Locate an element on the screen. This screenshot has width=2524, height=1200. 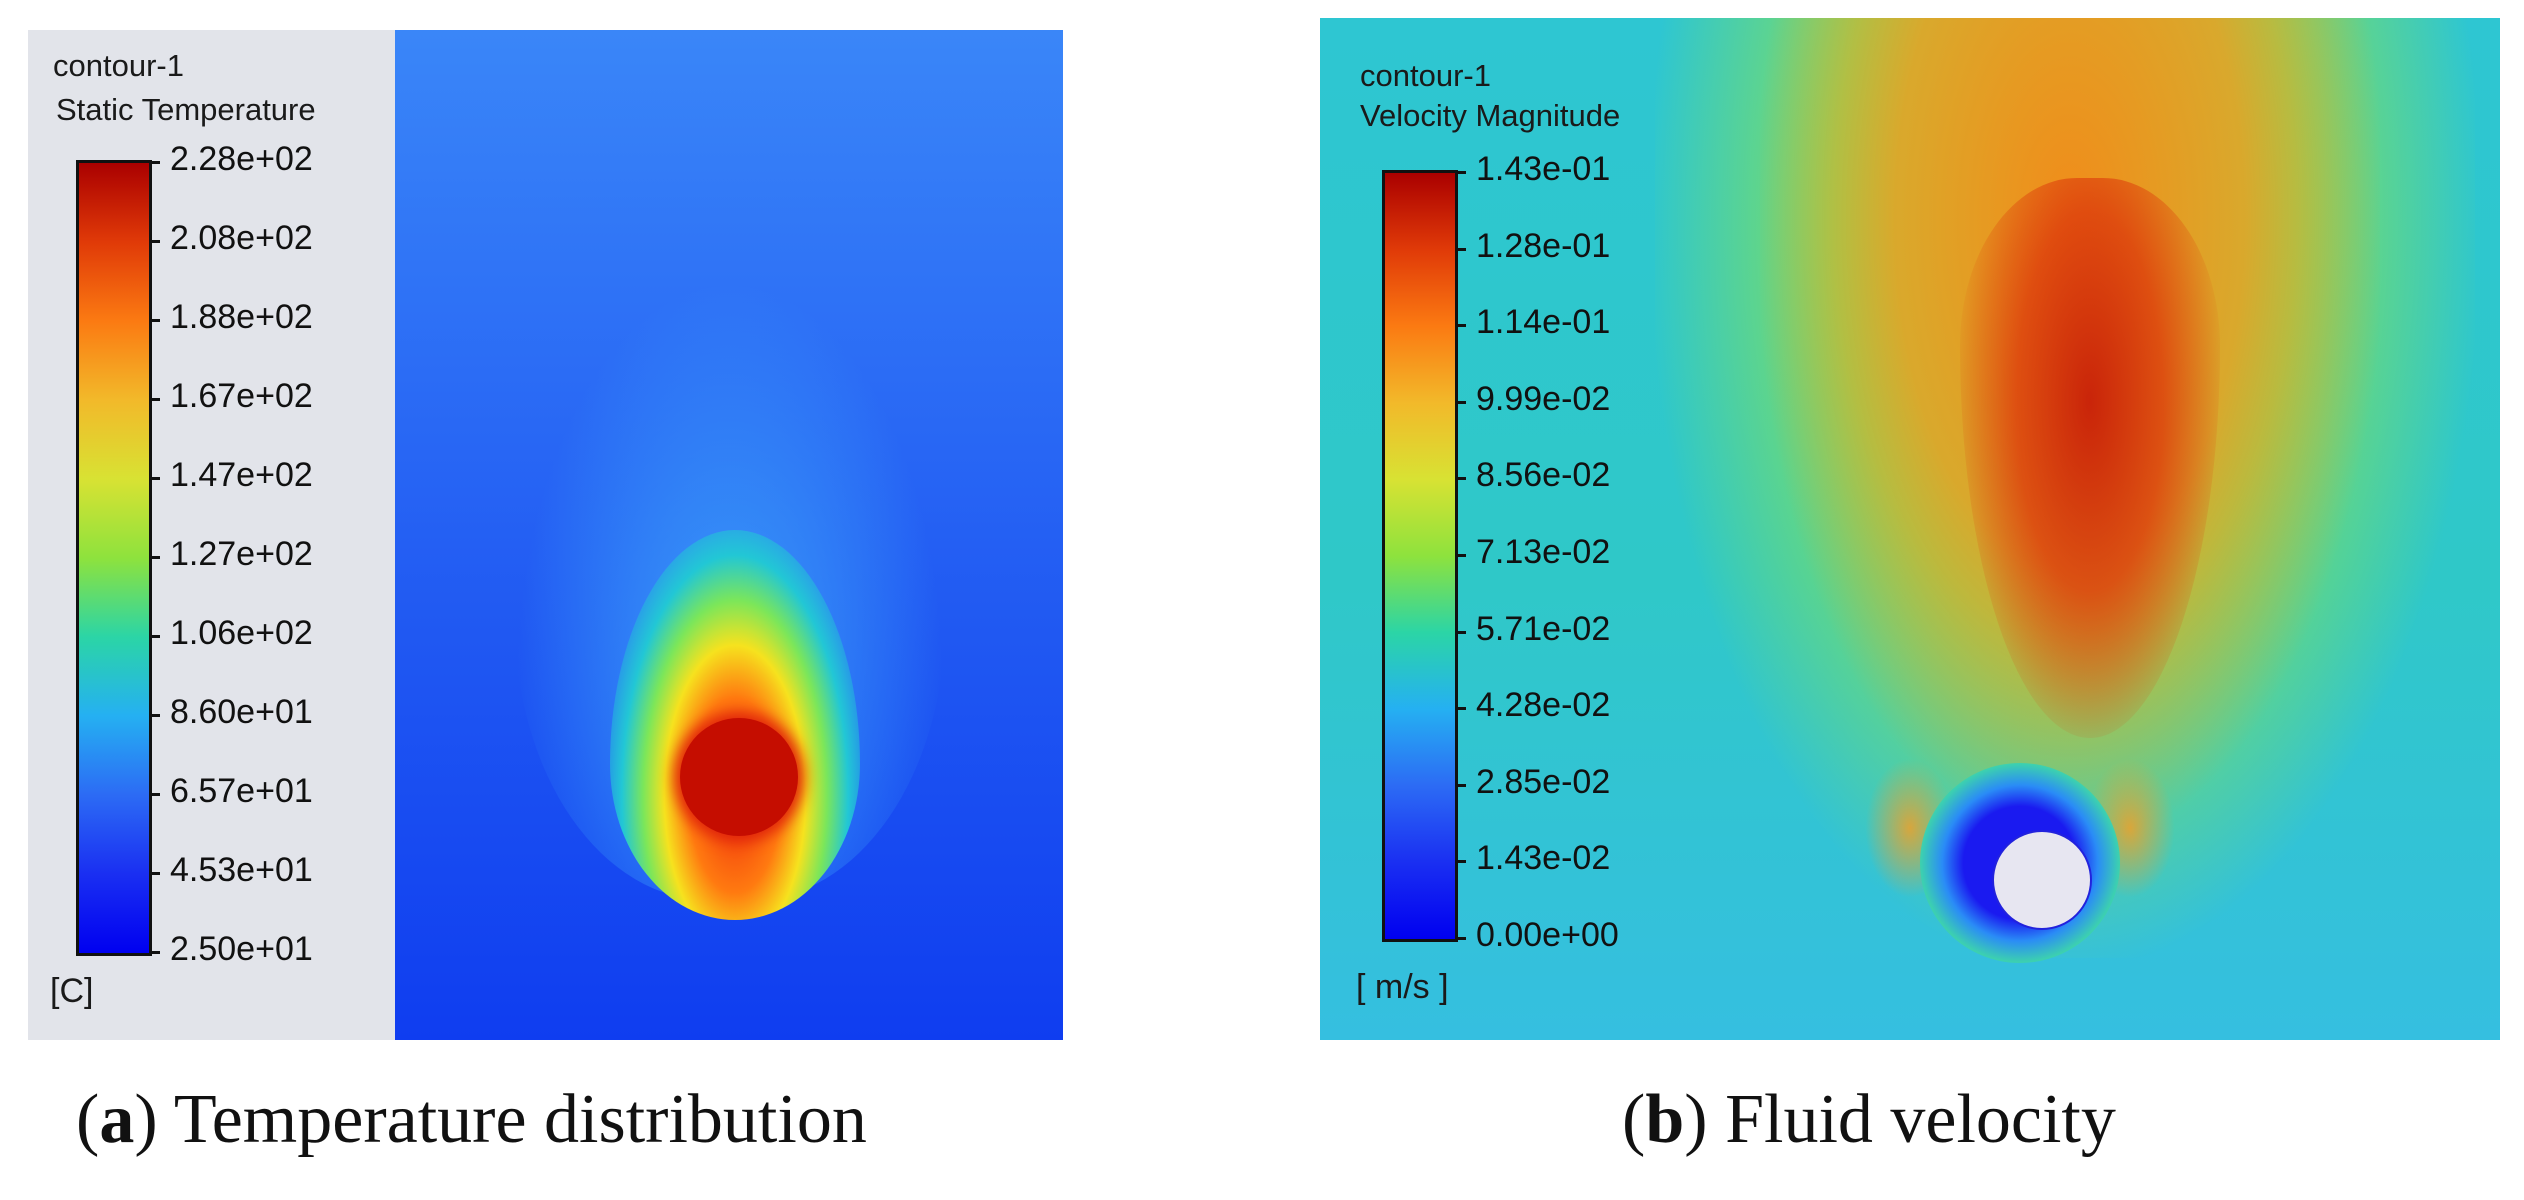
caption-b: (b) Fluid velocity is located at coordinates (1869, 1119).